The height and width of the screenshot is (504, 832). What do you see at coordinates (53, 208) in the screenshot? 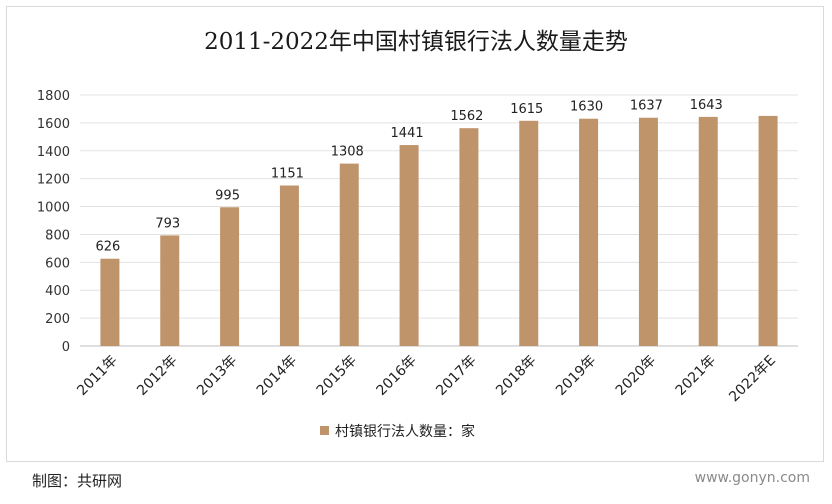
I see `y-tick-label: 1000` at bounding box center [53, 208].